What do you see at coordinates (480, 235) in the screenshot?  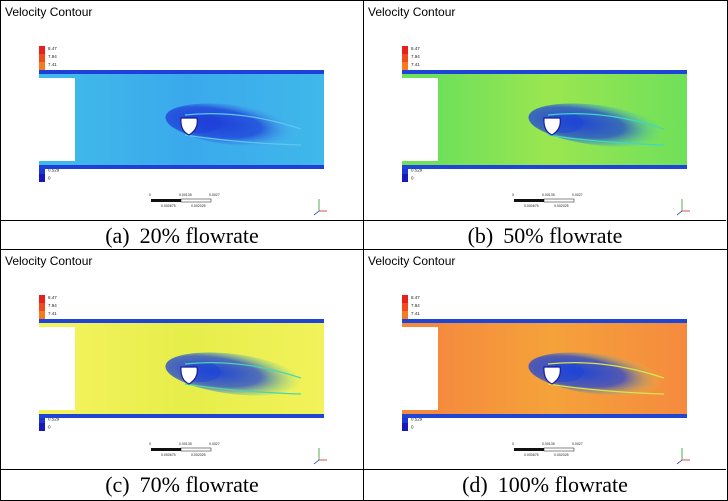 I see `caption-letter: (b)` at bounding box center [480, 235].